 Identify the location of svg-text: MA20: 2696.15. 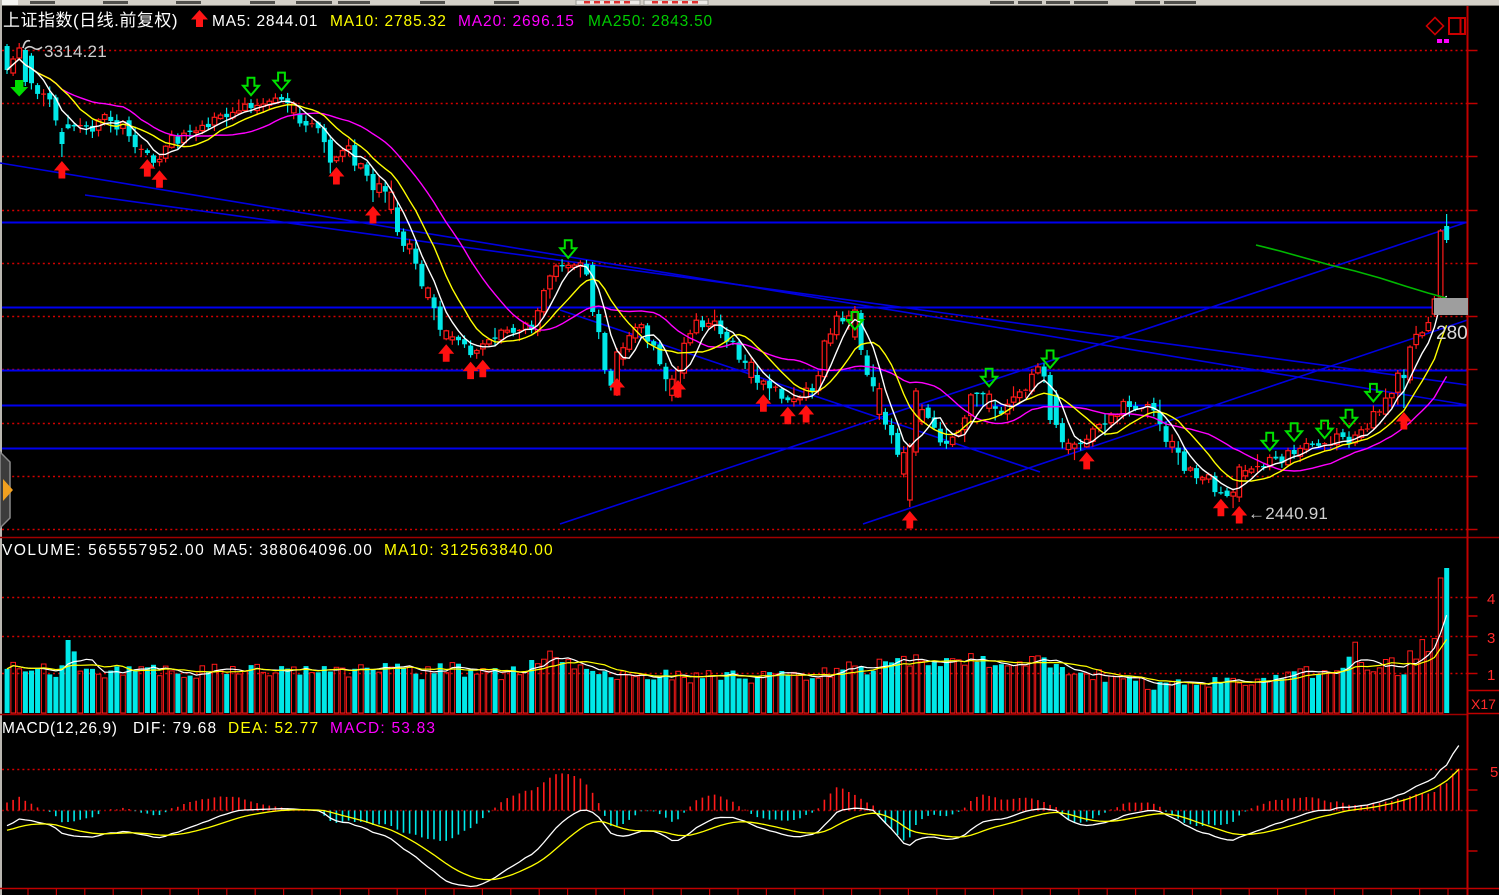
(516, 21).